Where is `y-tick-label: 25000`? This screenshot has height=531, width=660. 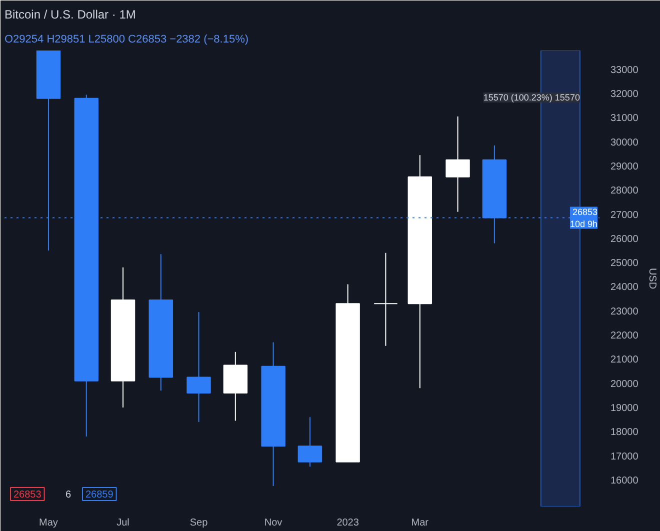 y-tick-label: 25000 is located at coordinates (624, 264).